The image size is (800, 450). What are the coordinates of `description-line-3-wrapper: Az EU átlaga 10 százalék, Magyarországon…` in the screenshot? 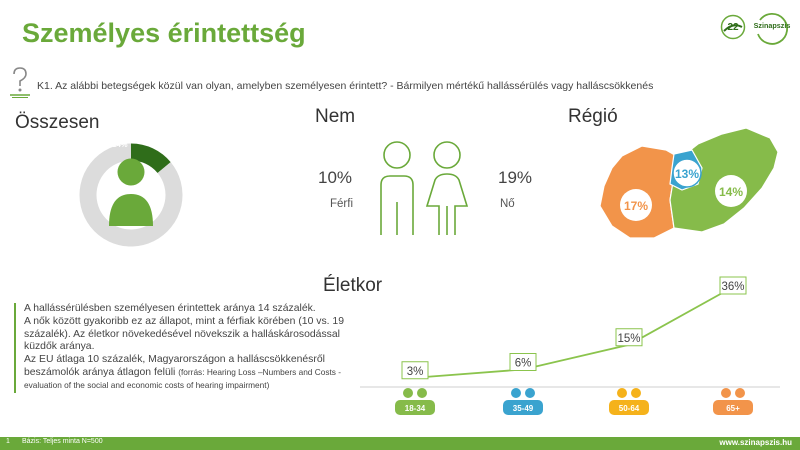 It's located at (184, 373).